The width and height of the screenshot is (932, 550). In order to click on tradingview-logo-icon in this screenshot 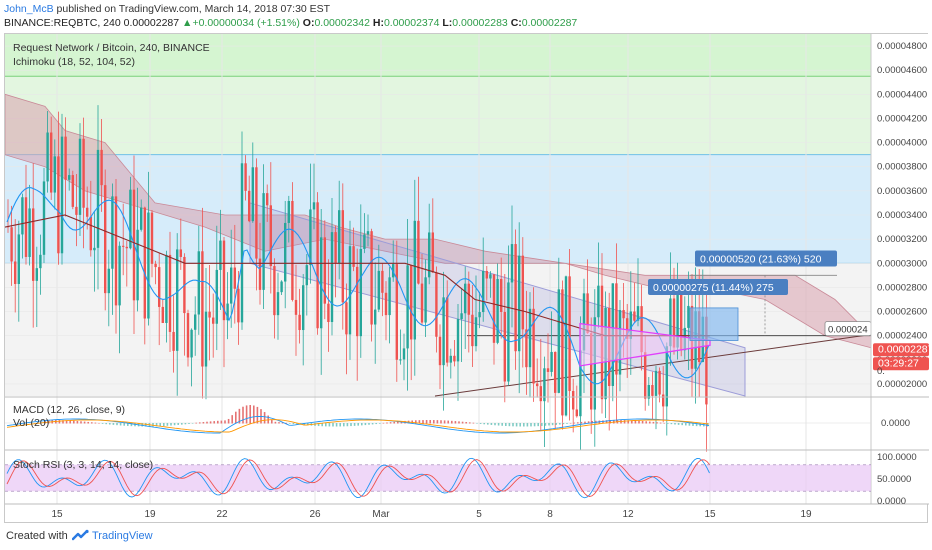, I will do `click(80, 535)`.